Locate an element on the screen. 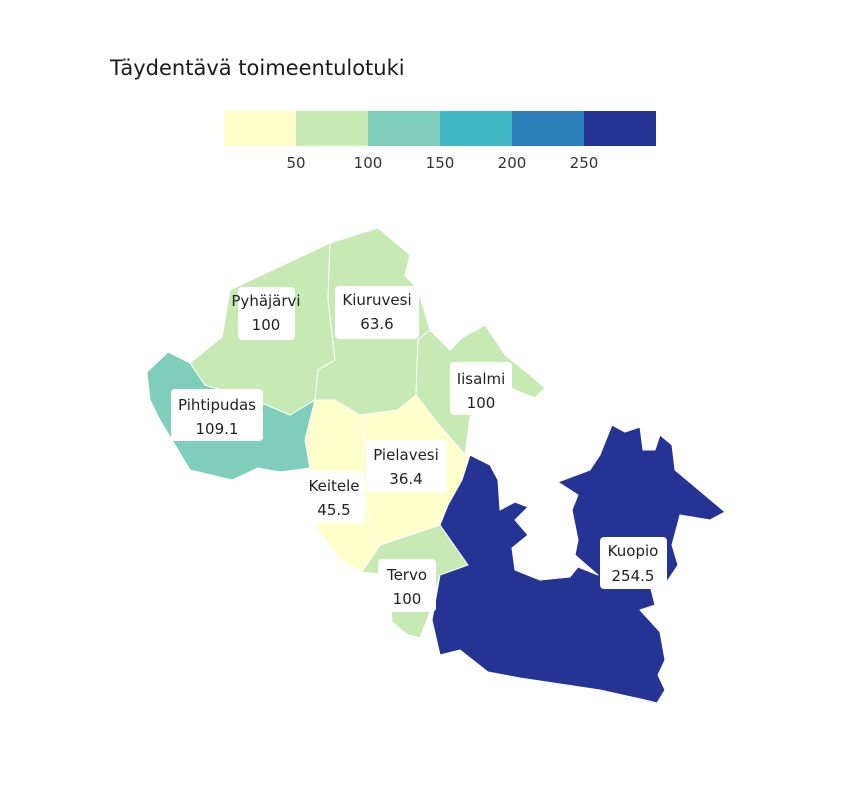  label-kuopio: Kuopio 254.5 is located at coordinates (633, 563).